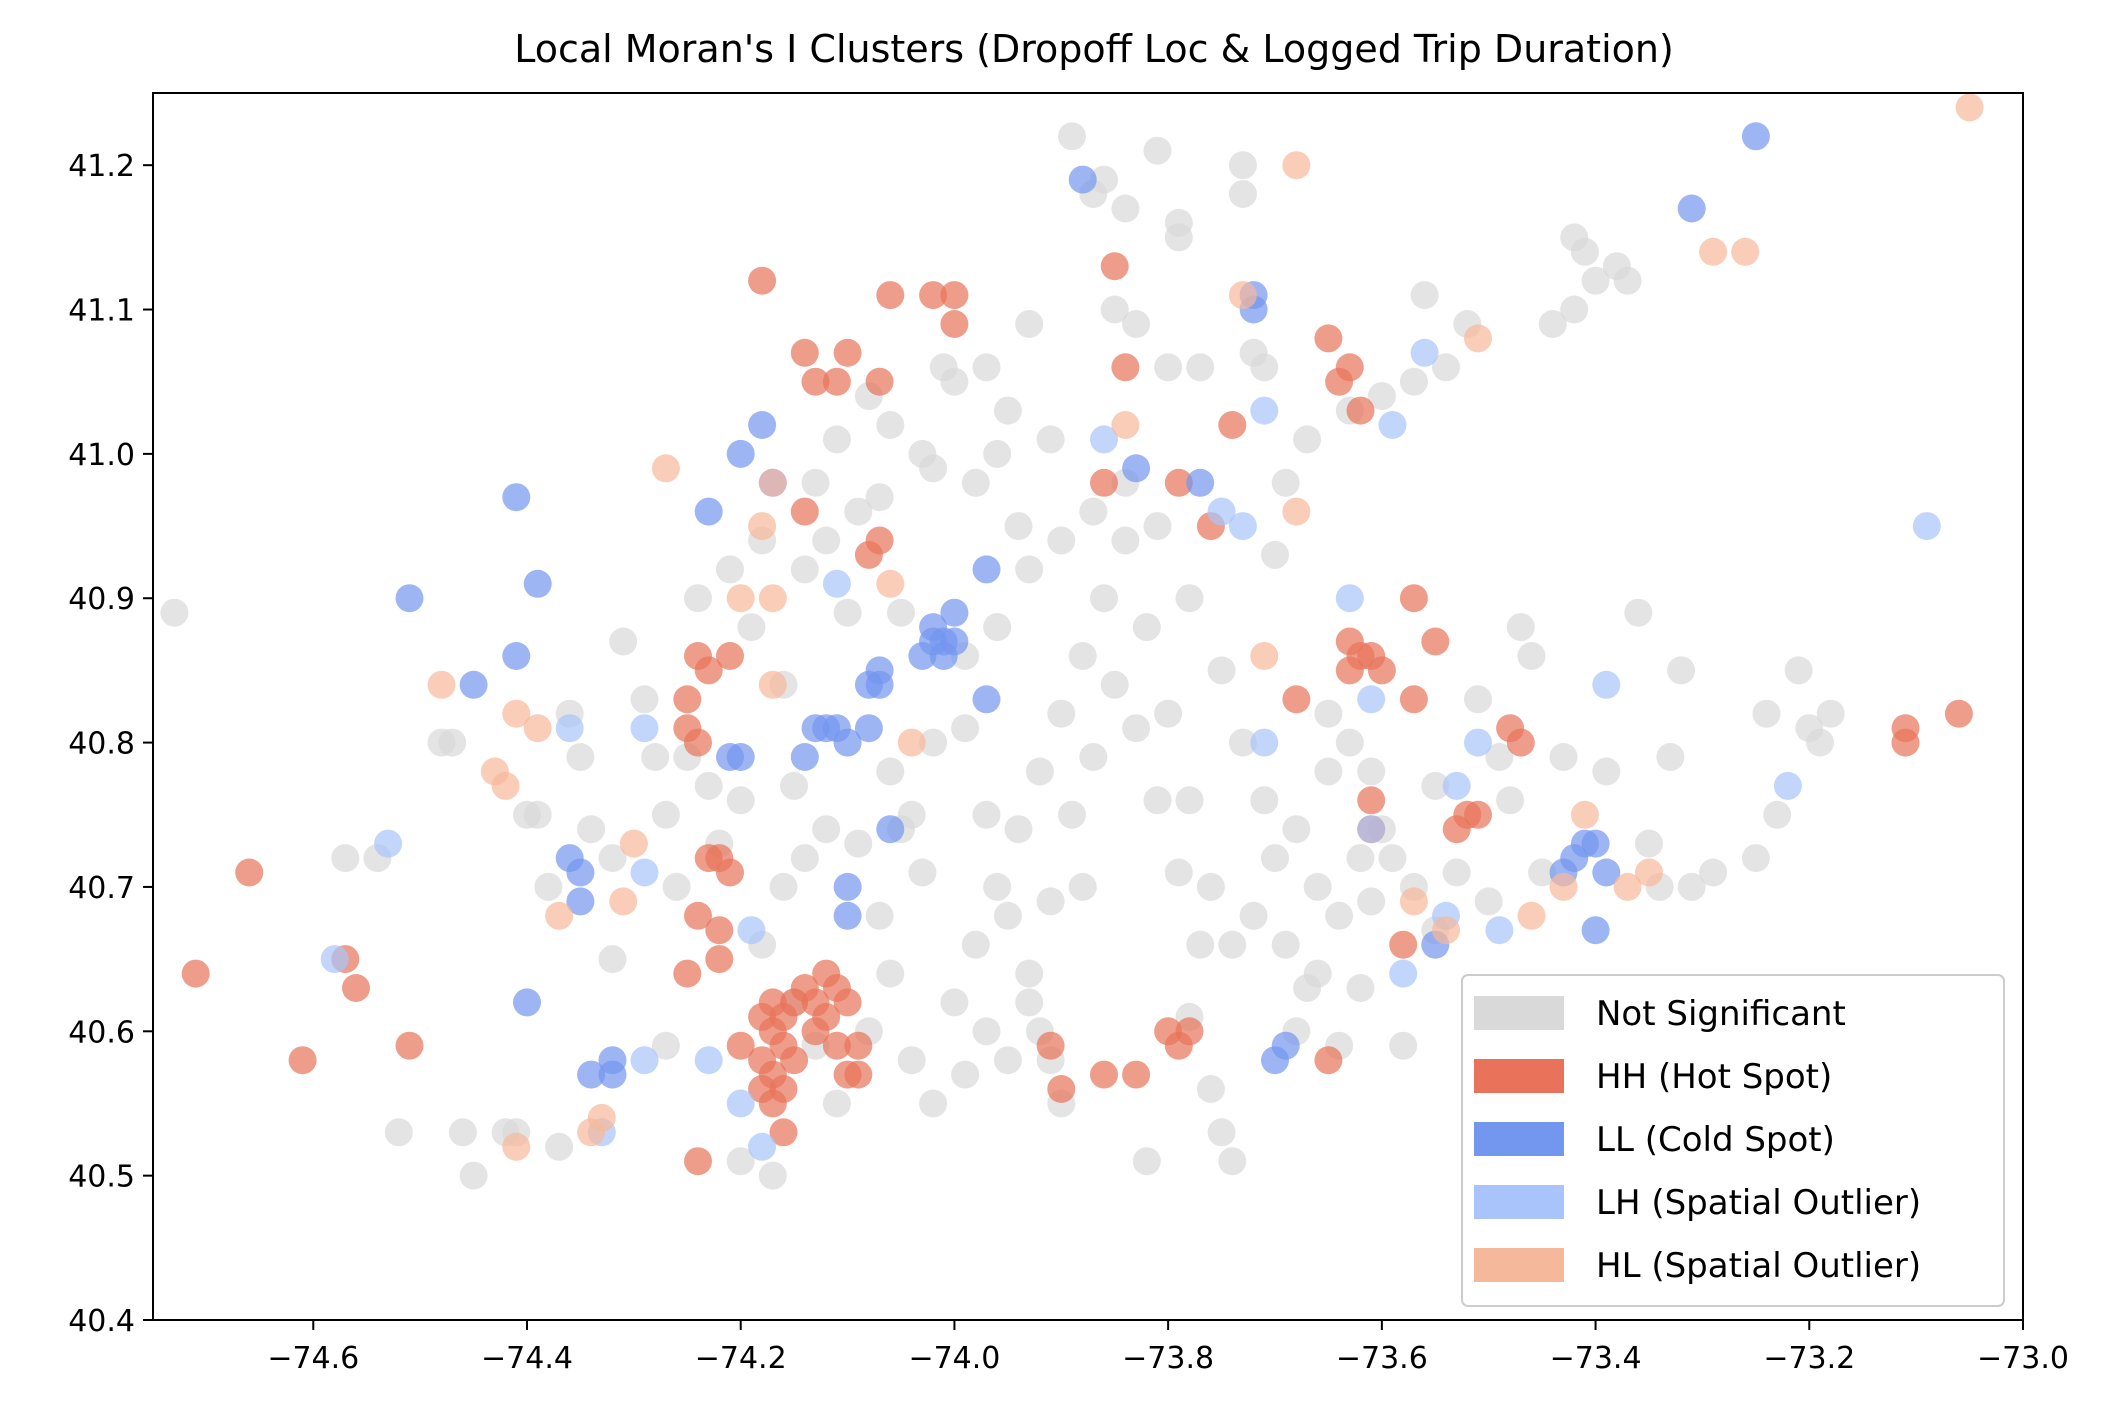 This screenshot has height=1413, width=2105. I want to click on legend-swatch, so click(1519, 1265).